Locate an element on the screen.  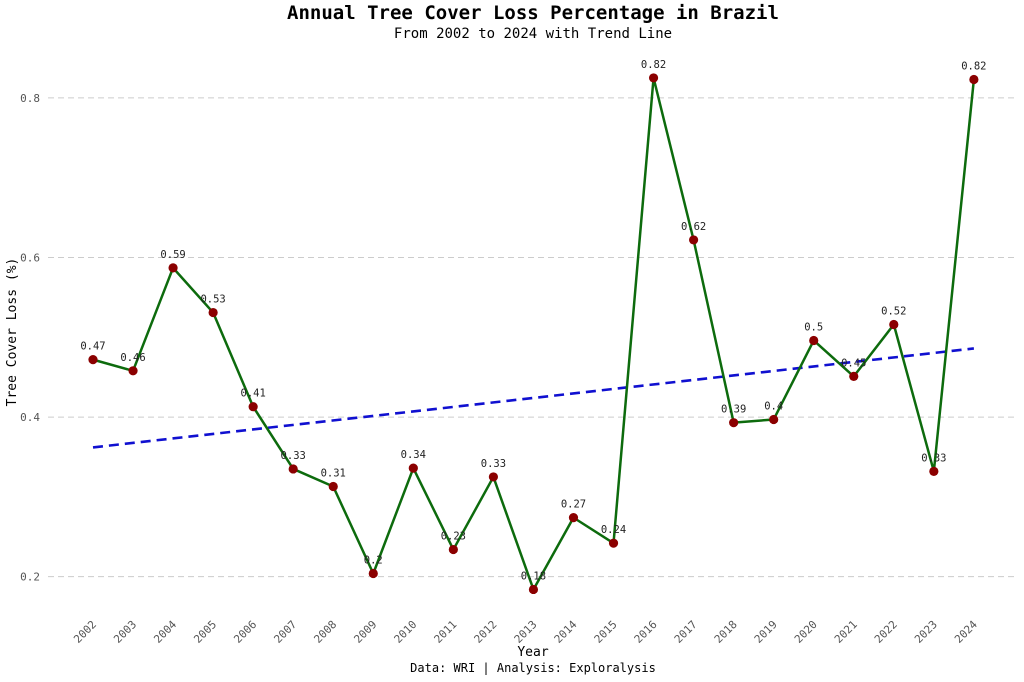
x-tick-label: 2014 is located at coordinates (566, 632).